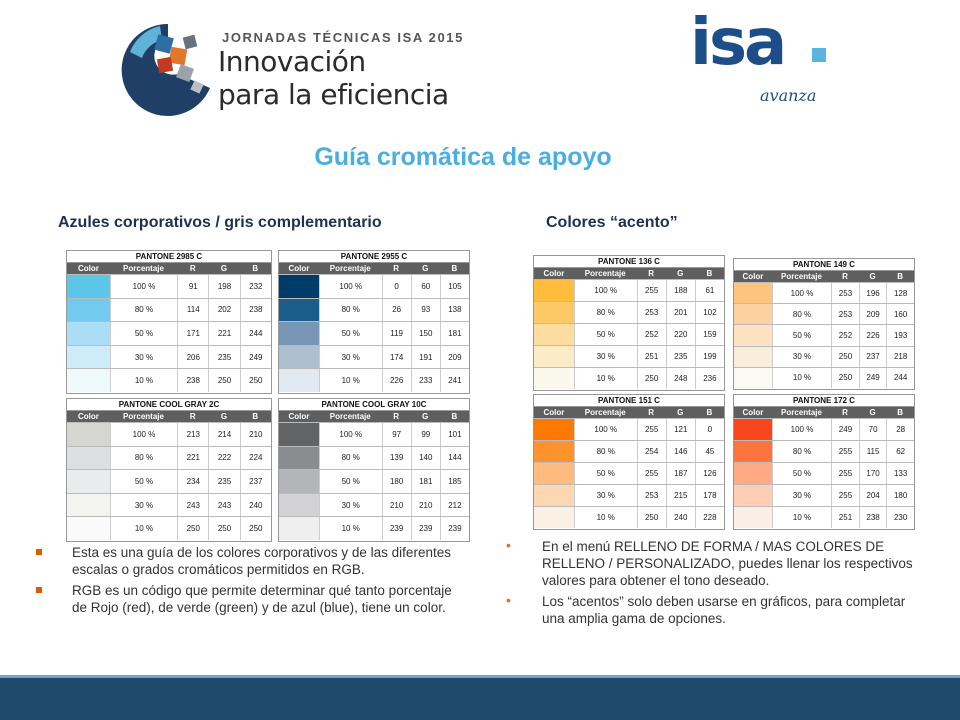  What do you see at coordinates (143, 286) in the screenshot?
I see `percentage-cell: 100 %` at bounding box center [143, 286].